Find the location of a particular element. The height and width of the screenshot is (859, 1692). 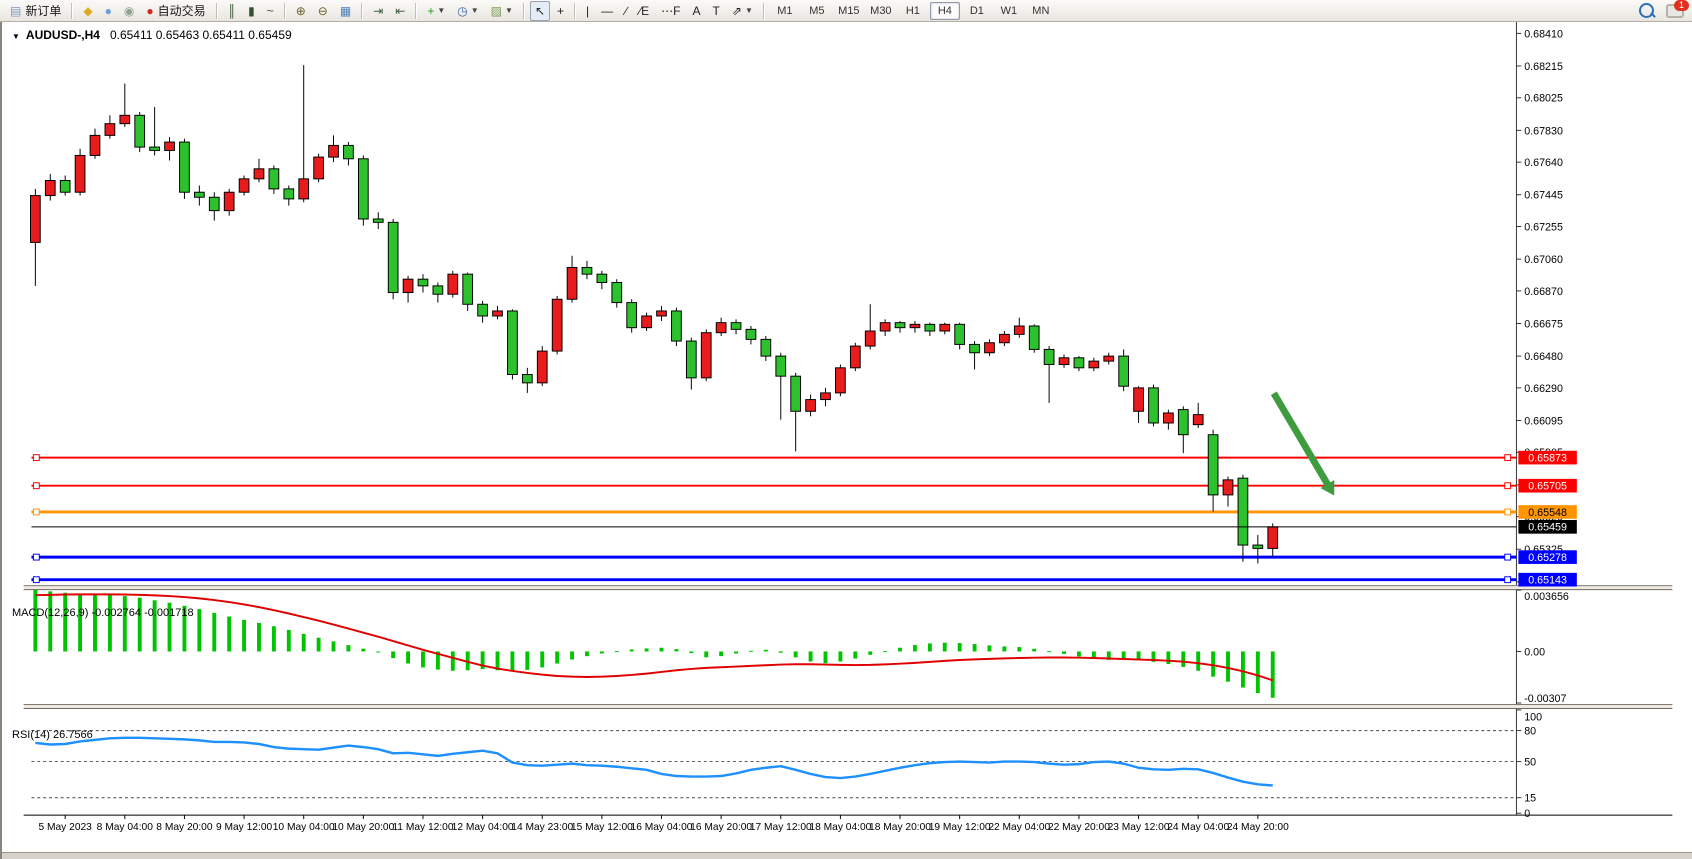

chart-shift-button: ⇤ is located at coordinates (400, 11).